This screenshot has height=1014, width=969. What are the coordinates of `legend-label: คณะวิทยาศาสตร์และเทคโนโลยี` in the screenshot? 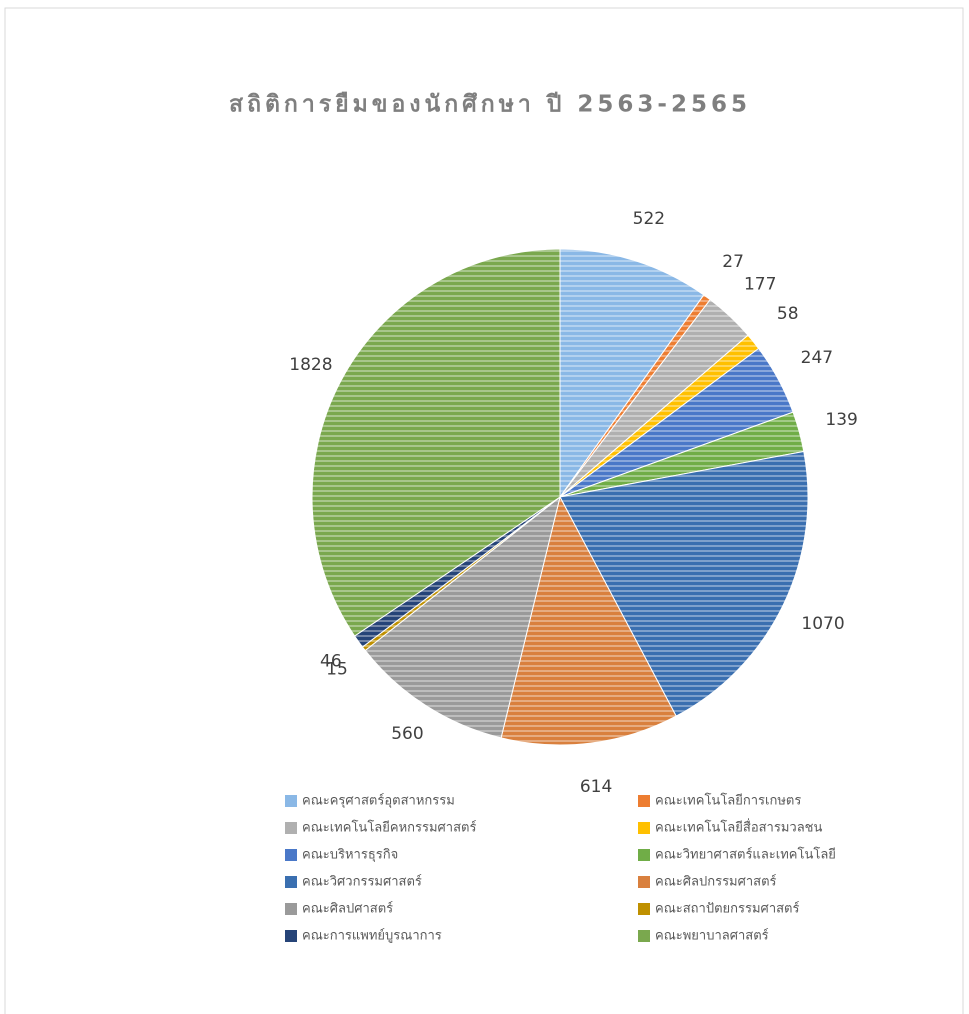 It's located at (745, 855).